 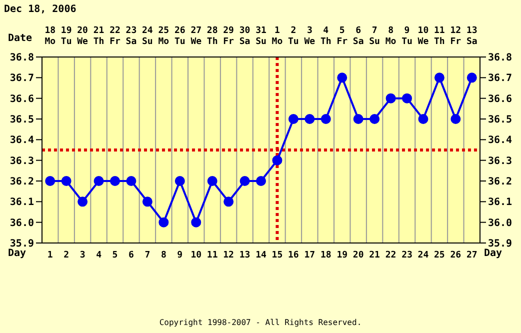 What do you see at coordinates (212, 255) in the screenshot?
I see `x2-tick-label: 11` at bounding box center [212, 255].